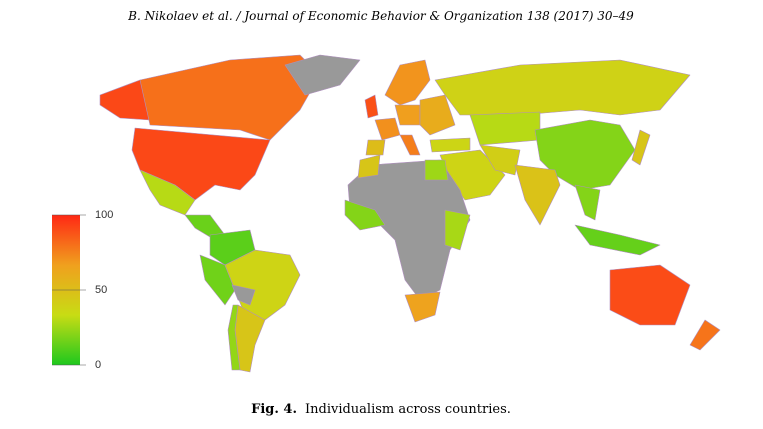 This screenshot has height=429, width=763. What do you see at coordinates (98, 365) in the screenshot?
I see `colorbar-tick-label: 0` at bounding box center [98, 365].